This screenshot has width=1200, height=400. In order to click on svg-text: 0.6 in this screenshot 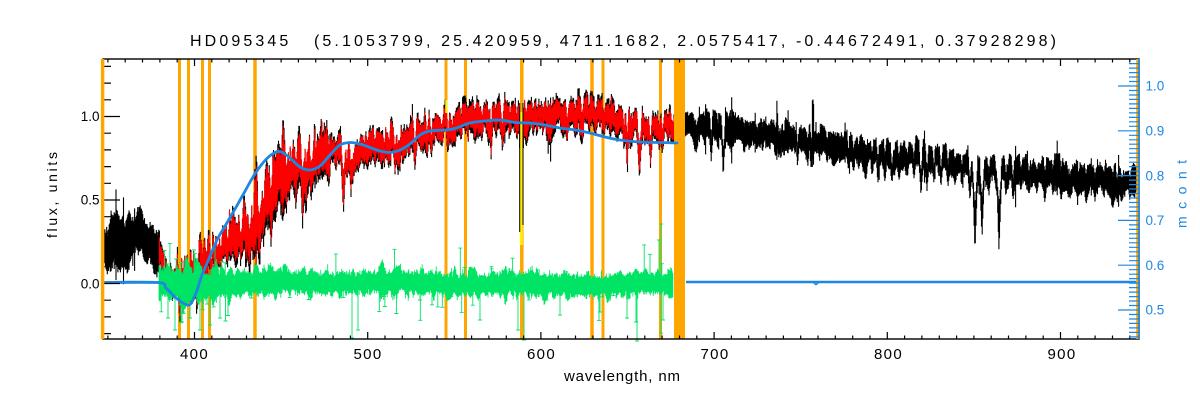, I will do `click(1155, 265)`.